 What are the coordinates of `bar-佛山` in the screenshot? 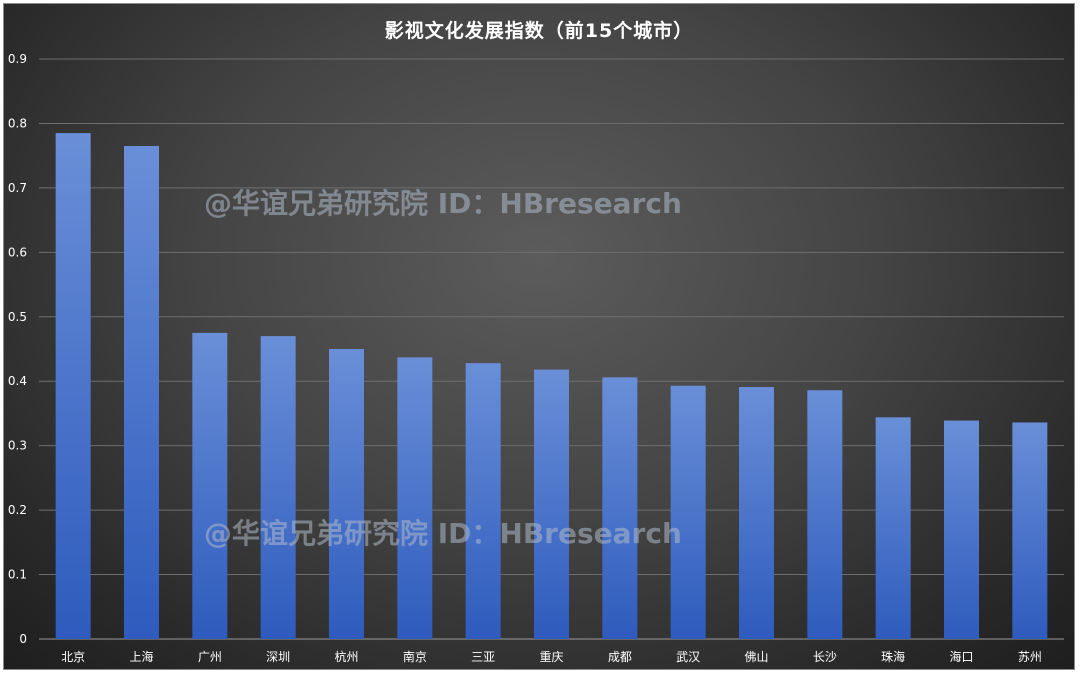 It's located at (756, 513).